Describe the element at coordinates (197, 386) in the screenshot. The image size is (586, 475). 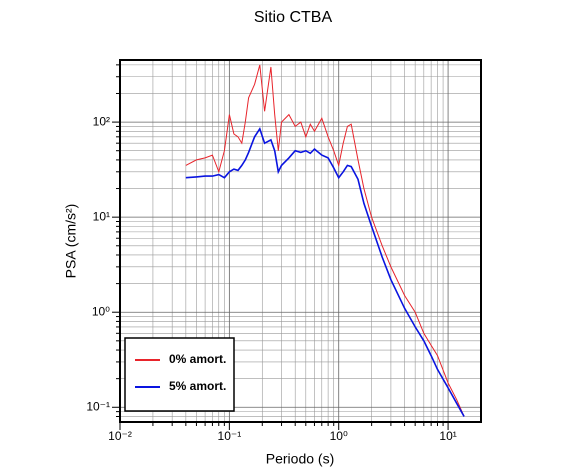
I see `legend-label: 5% amort.` at that location.